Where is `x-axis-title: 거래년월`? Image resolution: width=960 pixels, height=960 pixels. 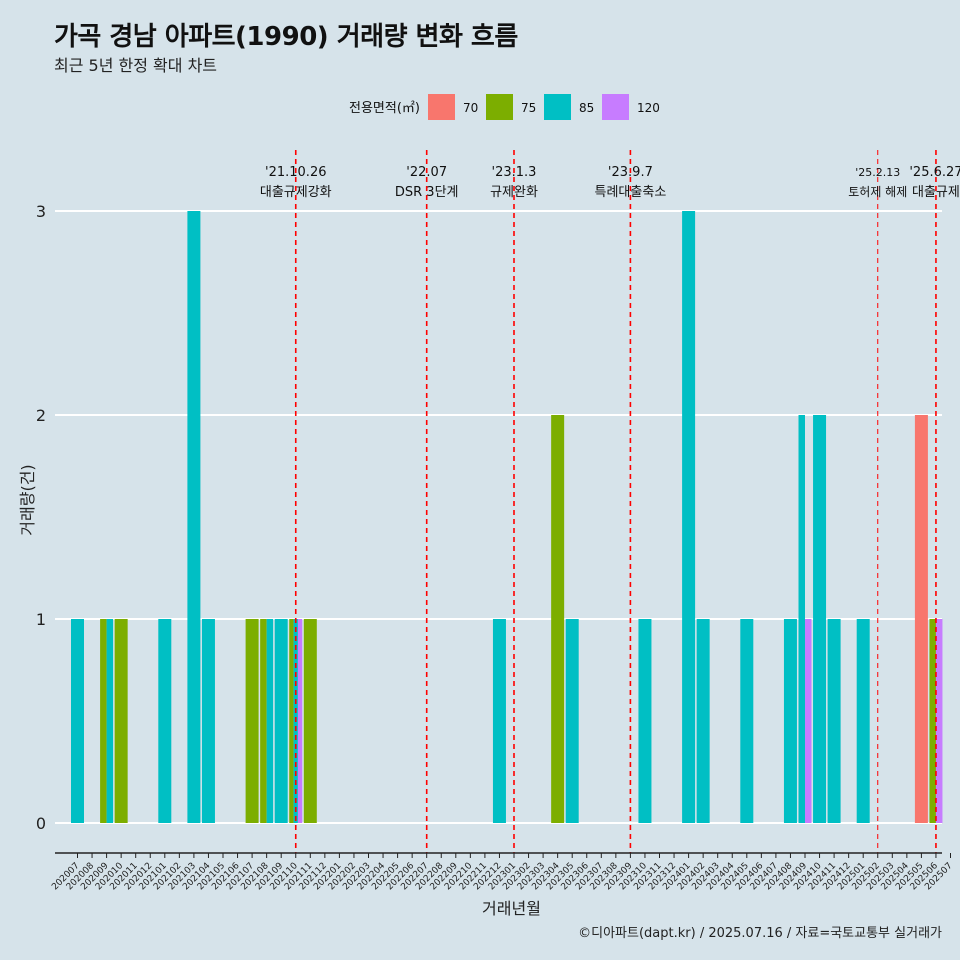
x-axis-title: 거래년월 is located at coordinates (511, 908).